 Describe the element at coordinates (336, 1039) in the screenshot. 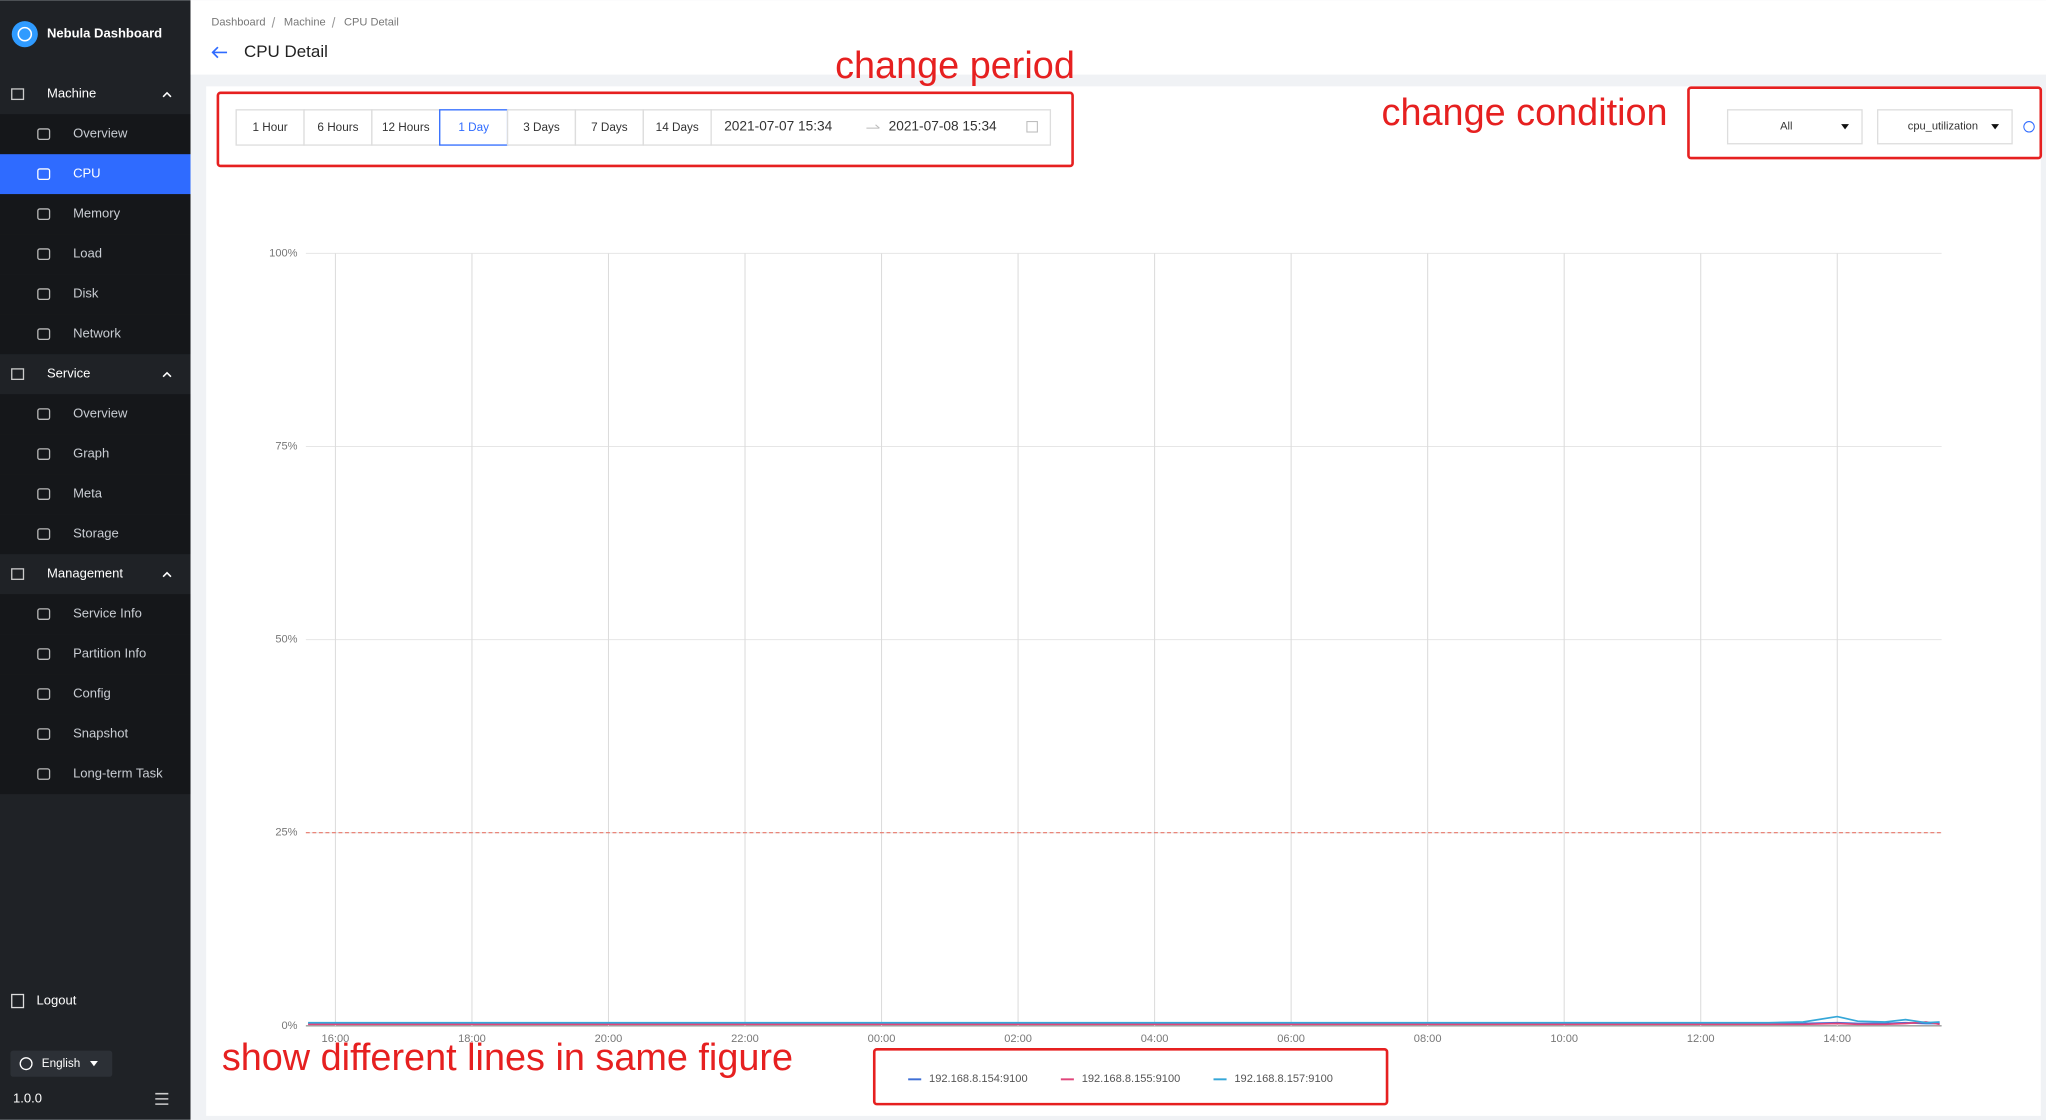

I see `x-tick-label: 16:00` at that location.